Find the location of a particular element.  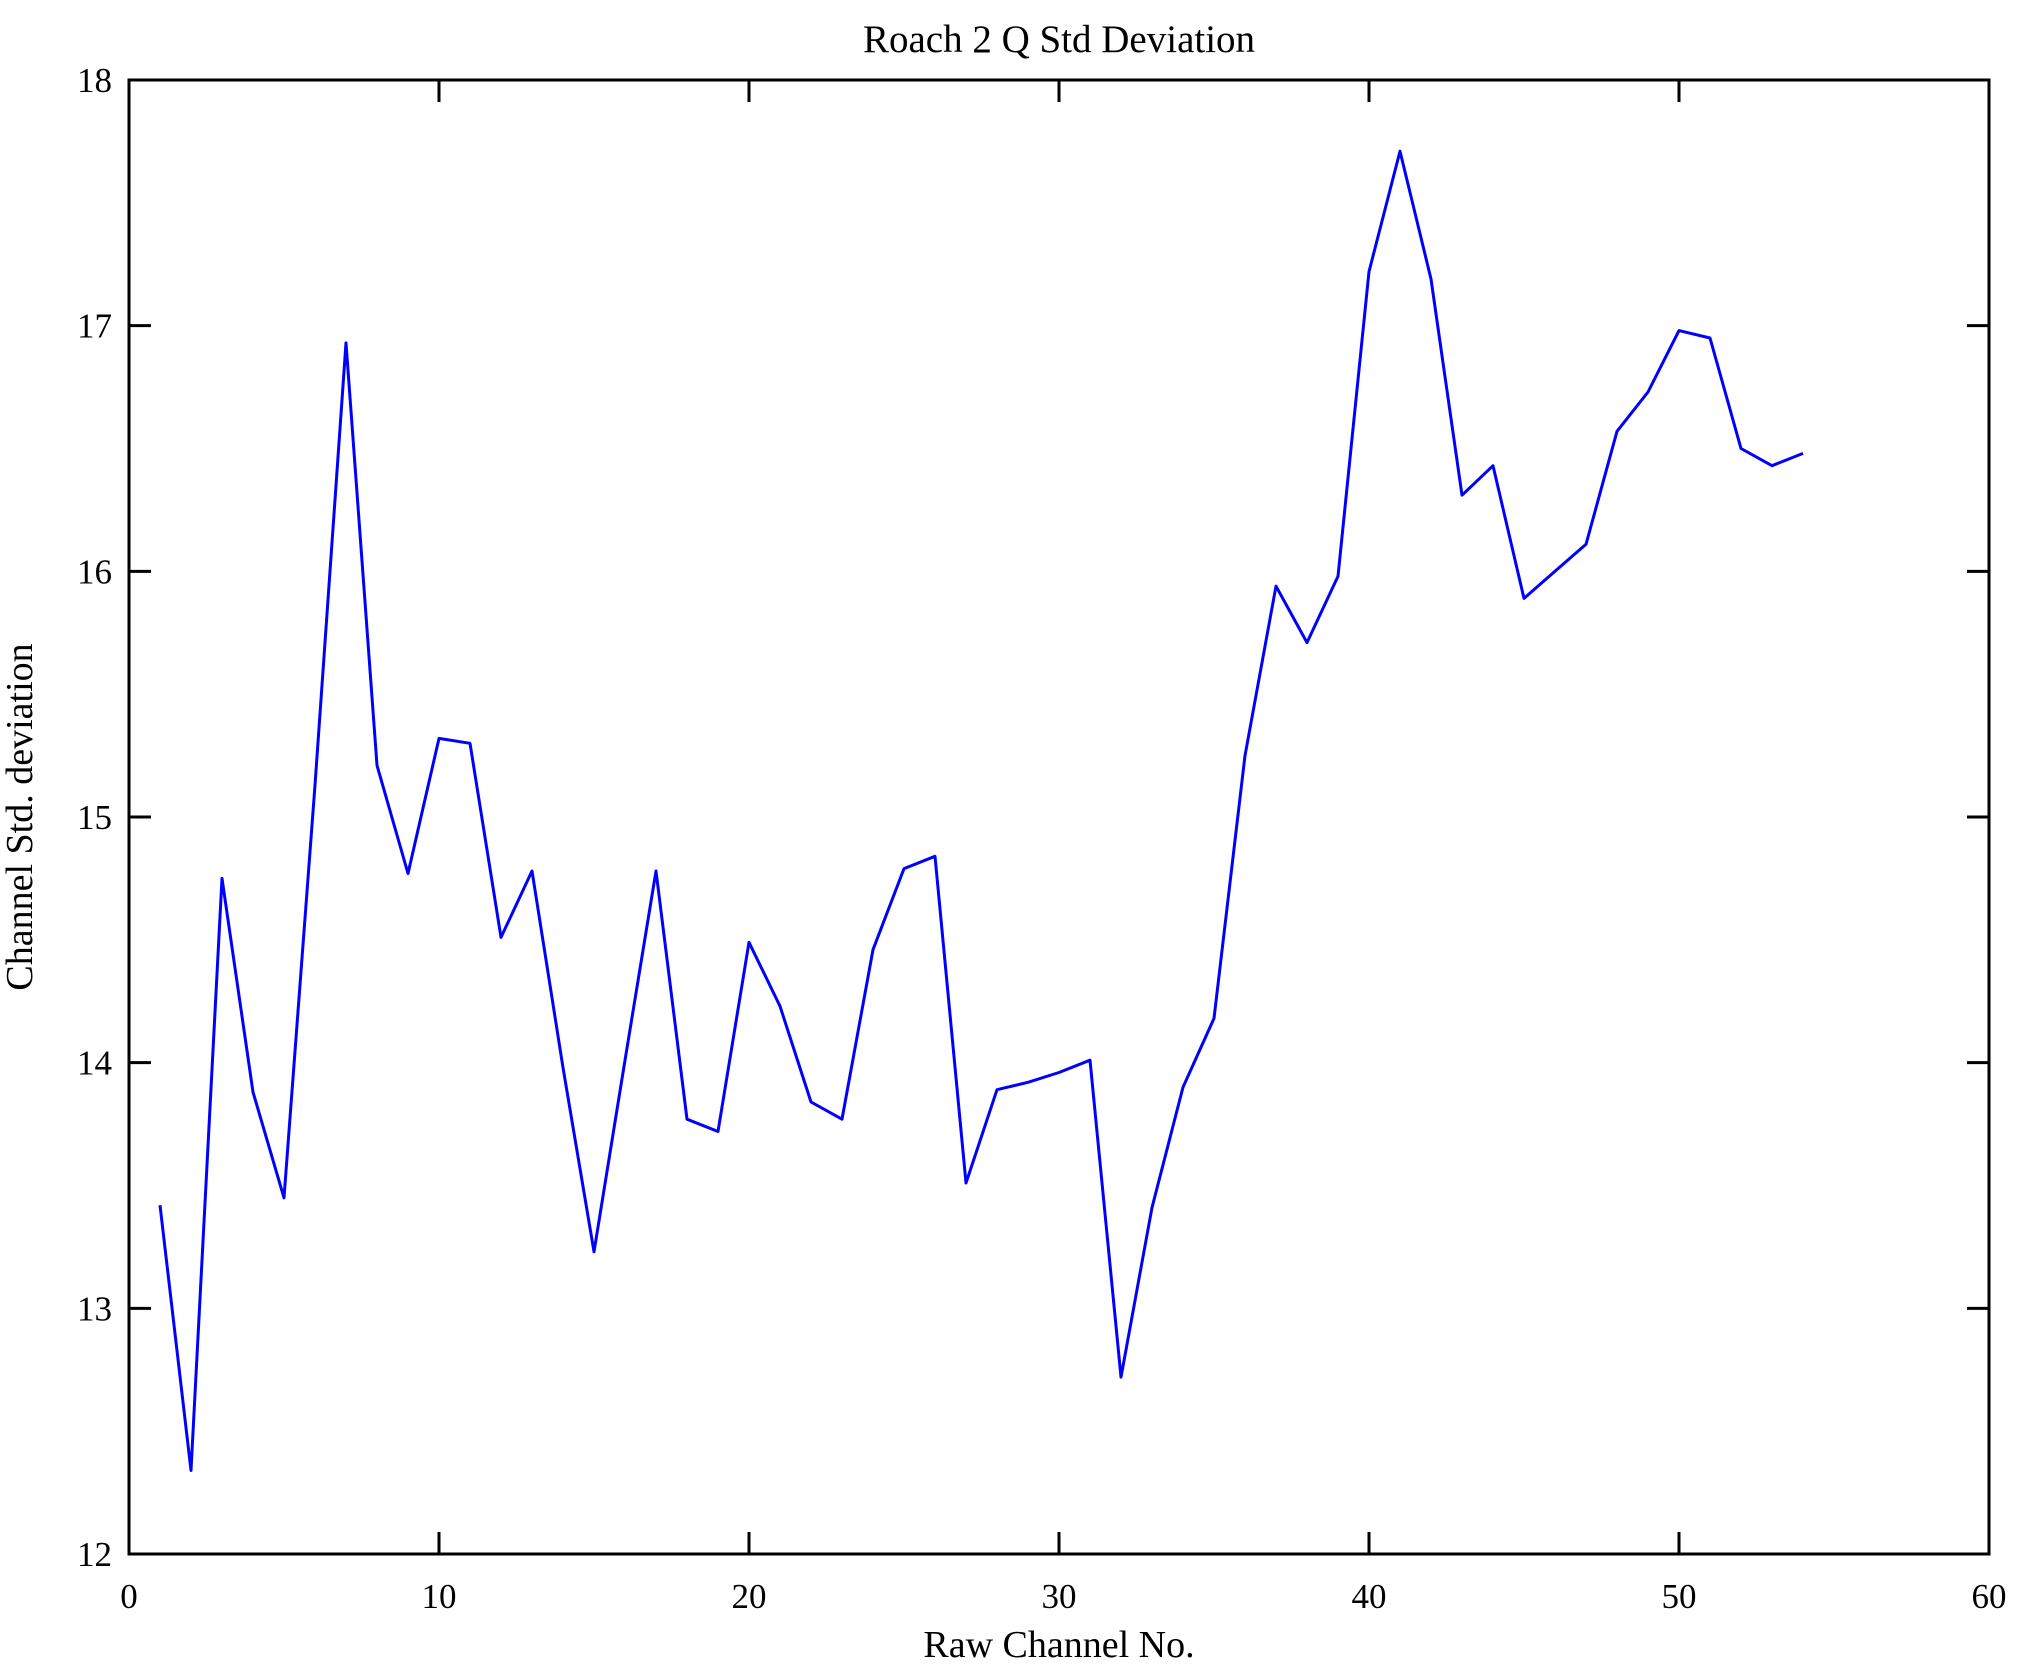

x-tick-label: 10 is located at coordinates (439, 1596).